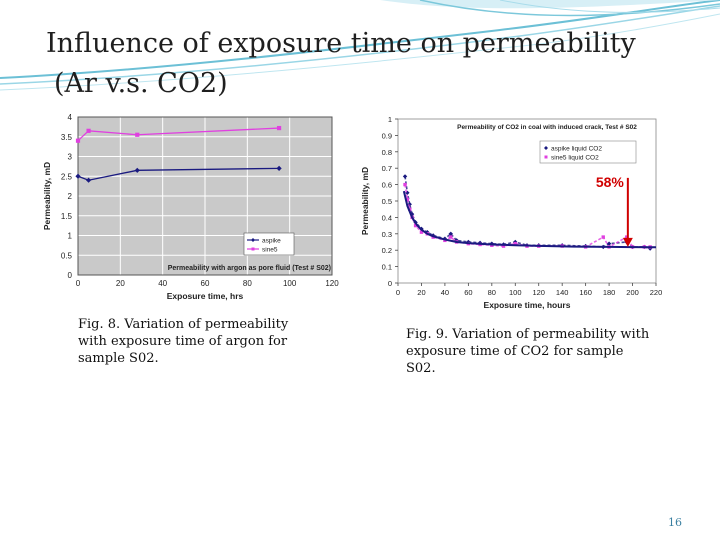 The height and width of the screenshot is (540, 720). What do you see at coordinates (610, 182) in the screenshot?
I see `annotation-label: 58%` at bounding box center [610, 182].